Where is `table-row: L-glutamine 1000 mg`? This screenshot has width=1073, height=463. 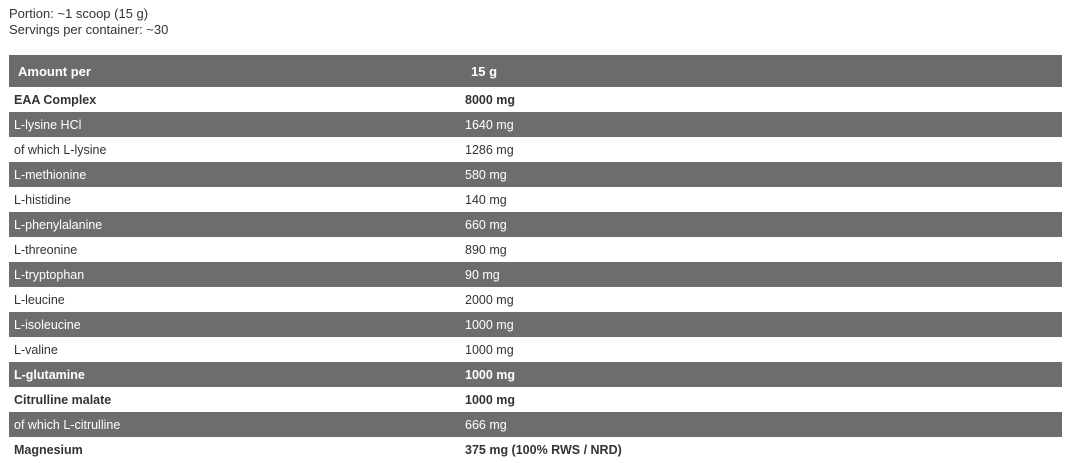 table-row: L-glutamine 1000 mg is located at coordinates (535, 374).